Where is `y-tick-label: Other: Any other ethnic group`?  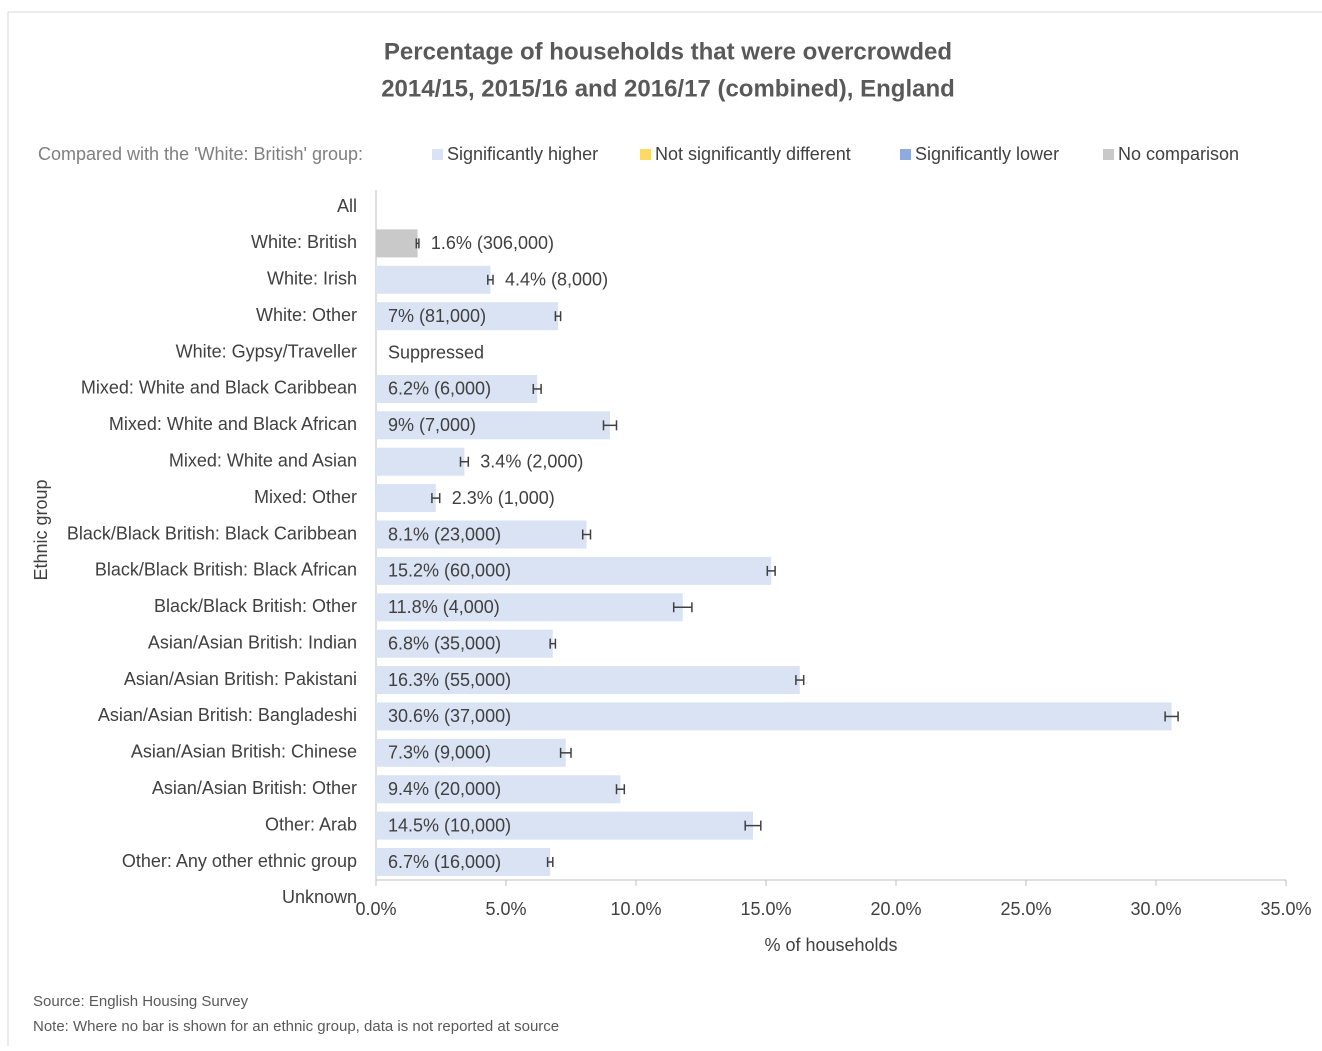 y-tick-label: Other: Any other ethnic group is located at coordinates (239, 861).